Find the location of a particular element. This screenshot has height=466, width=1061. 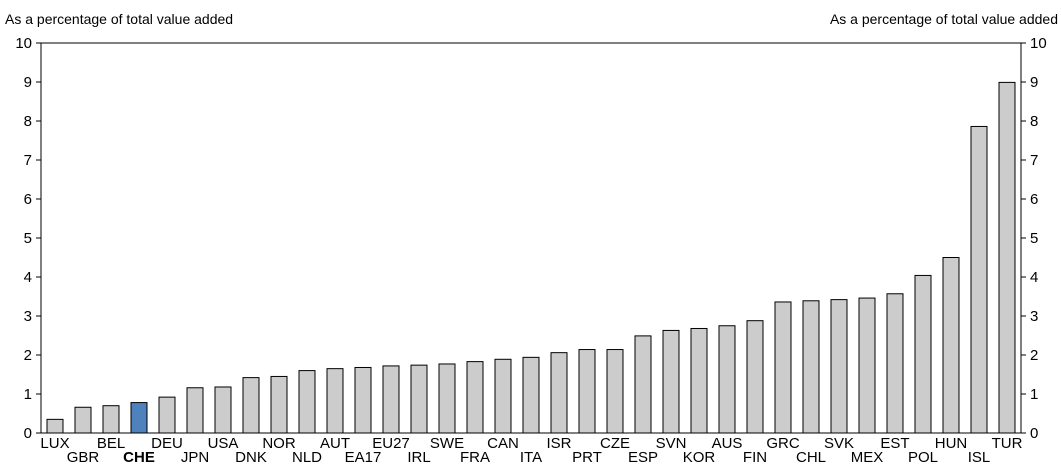

bar-che is located at coordinates (139, 418).